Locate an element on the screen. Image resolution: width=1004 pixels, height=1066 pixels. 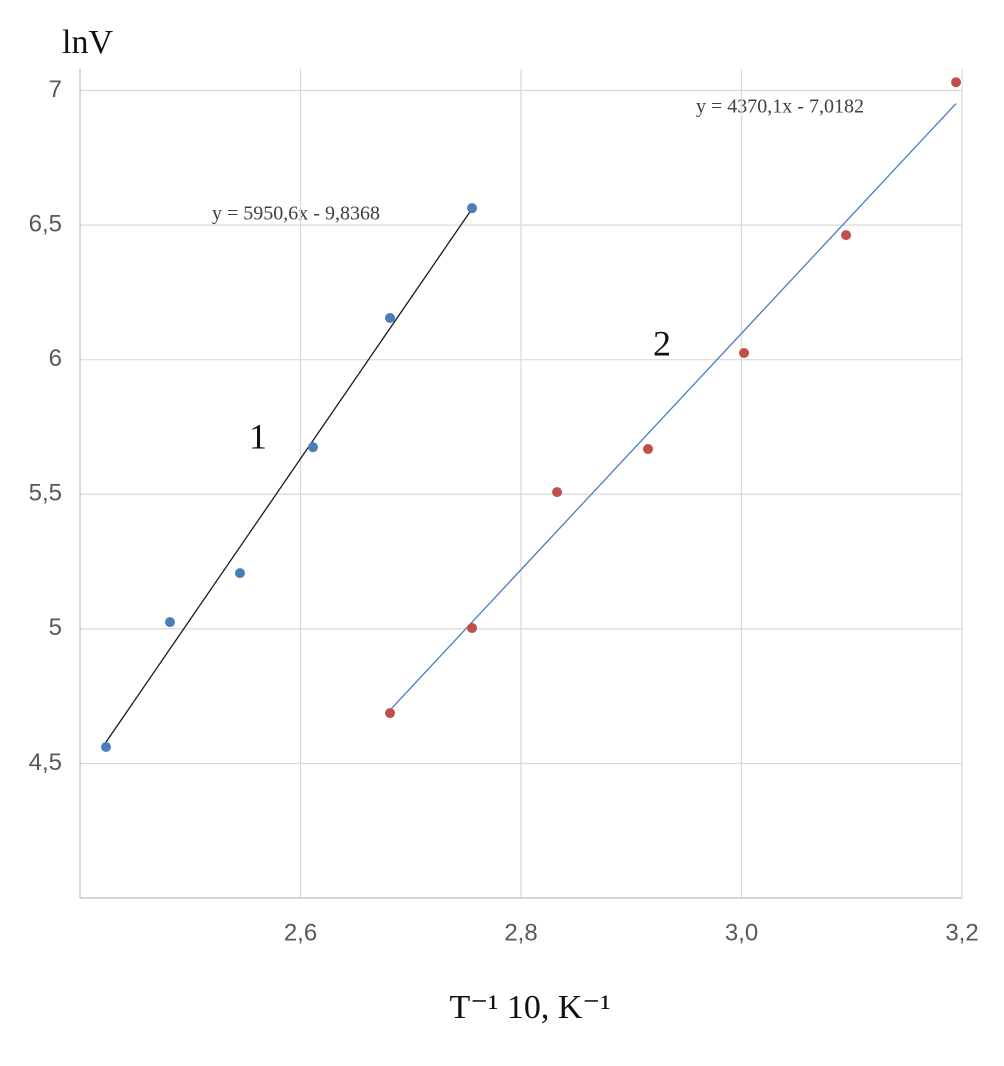
y-axis-label: lnV is located at coordinates (87, 42).